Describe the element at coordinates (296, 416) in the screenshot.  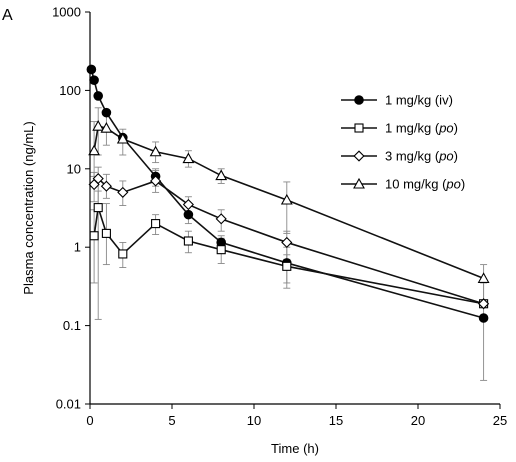
I see `x-ticks: 0 5 10 15 20 25` at that location.